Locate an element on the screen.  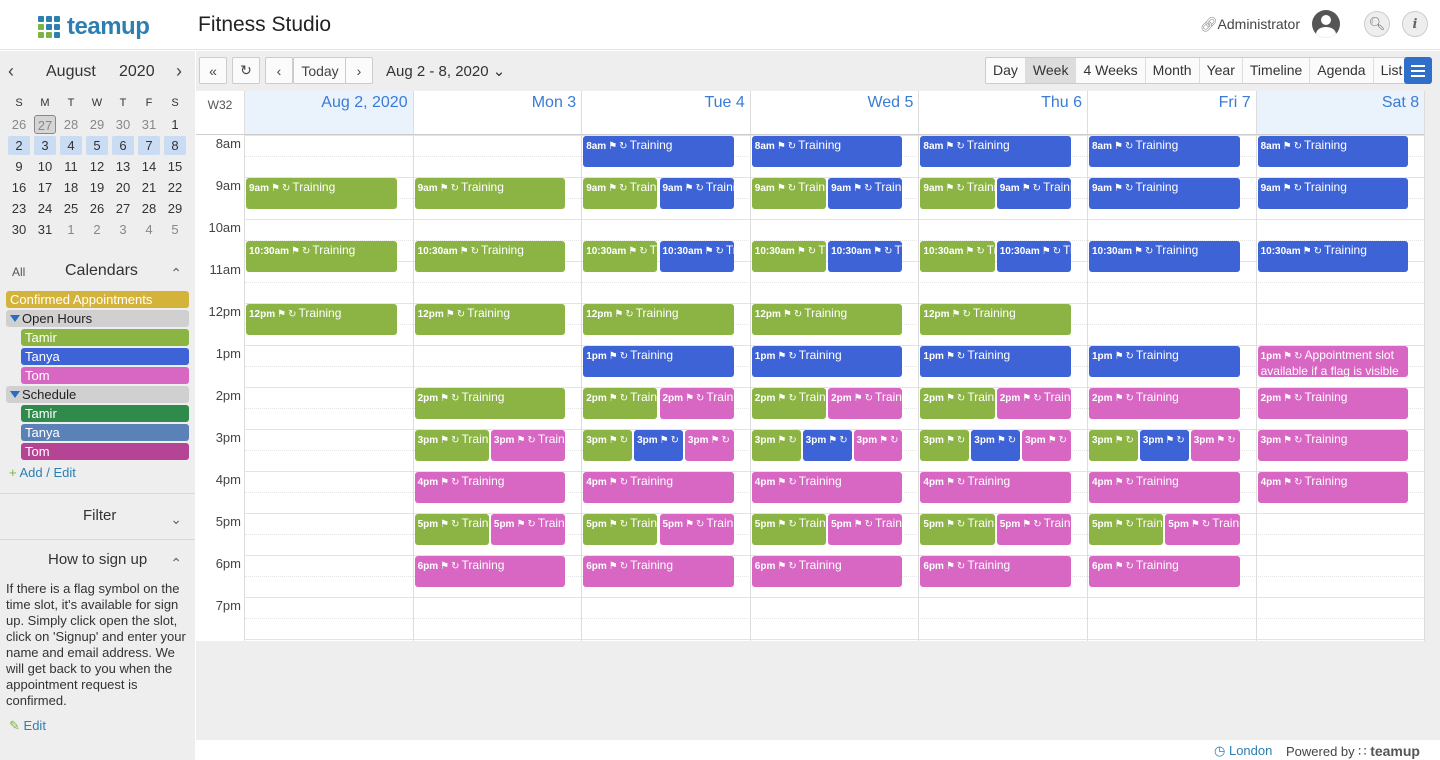
day-header: Mon 3 is located at coordinates (498, 113).